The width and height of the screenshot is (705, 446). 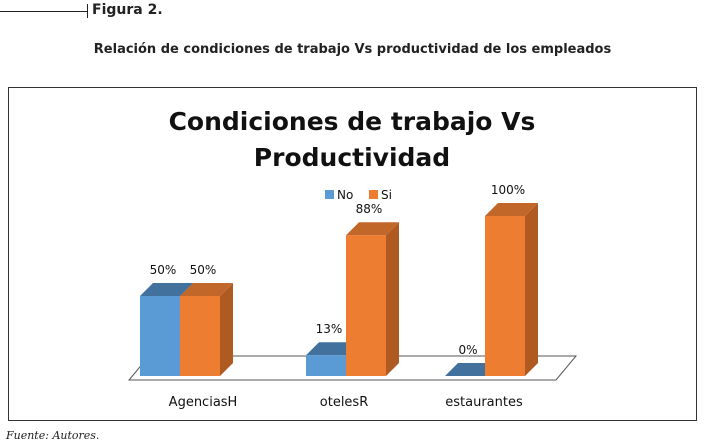 What do you see at coordinates (373, 194) in the screenshot?
I see `legend-swatch-si` at bounding box center [373, 194].